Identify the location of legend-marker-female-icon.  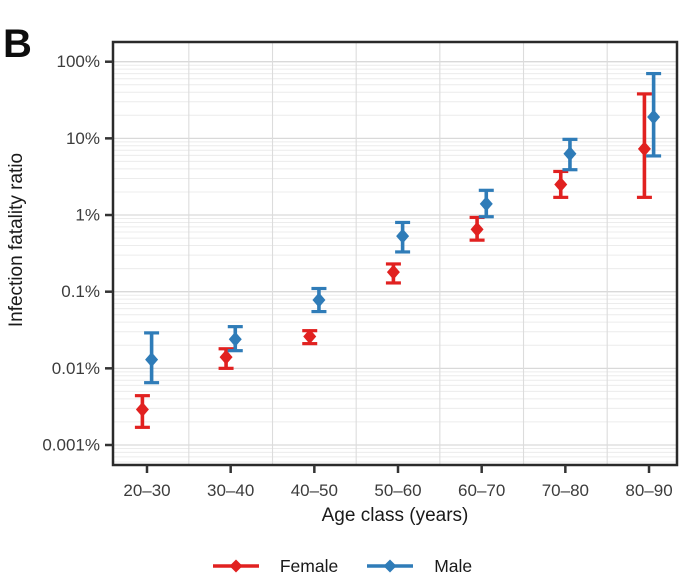
(235, 566).